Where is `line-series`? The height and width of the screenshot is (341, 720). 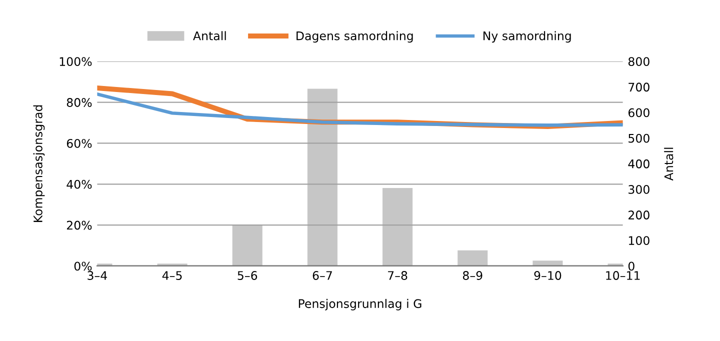 line-series is located at coordinates (360, 109).